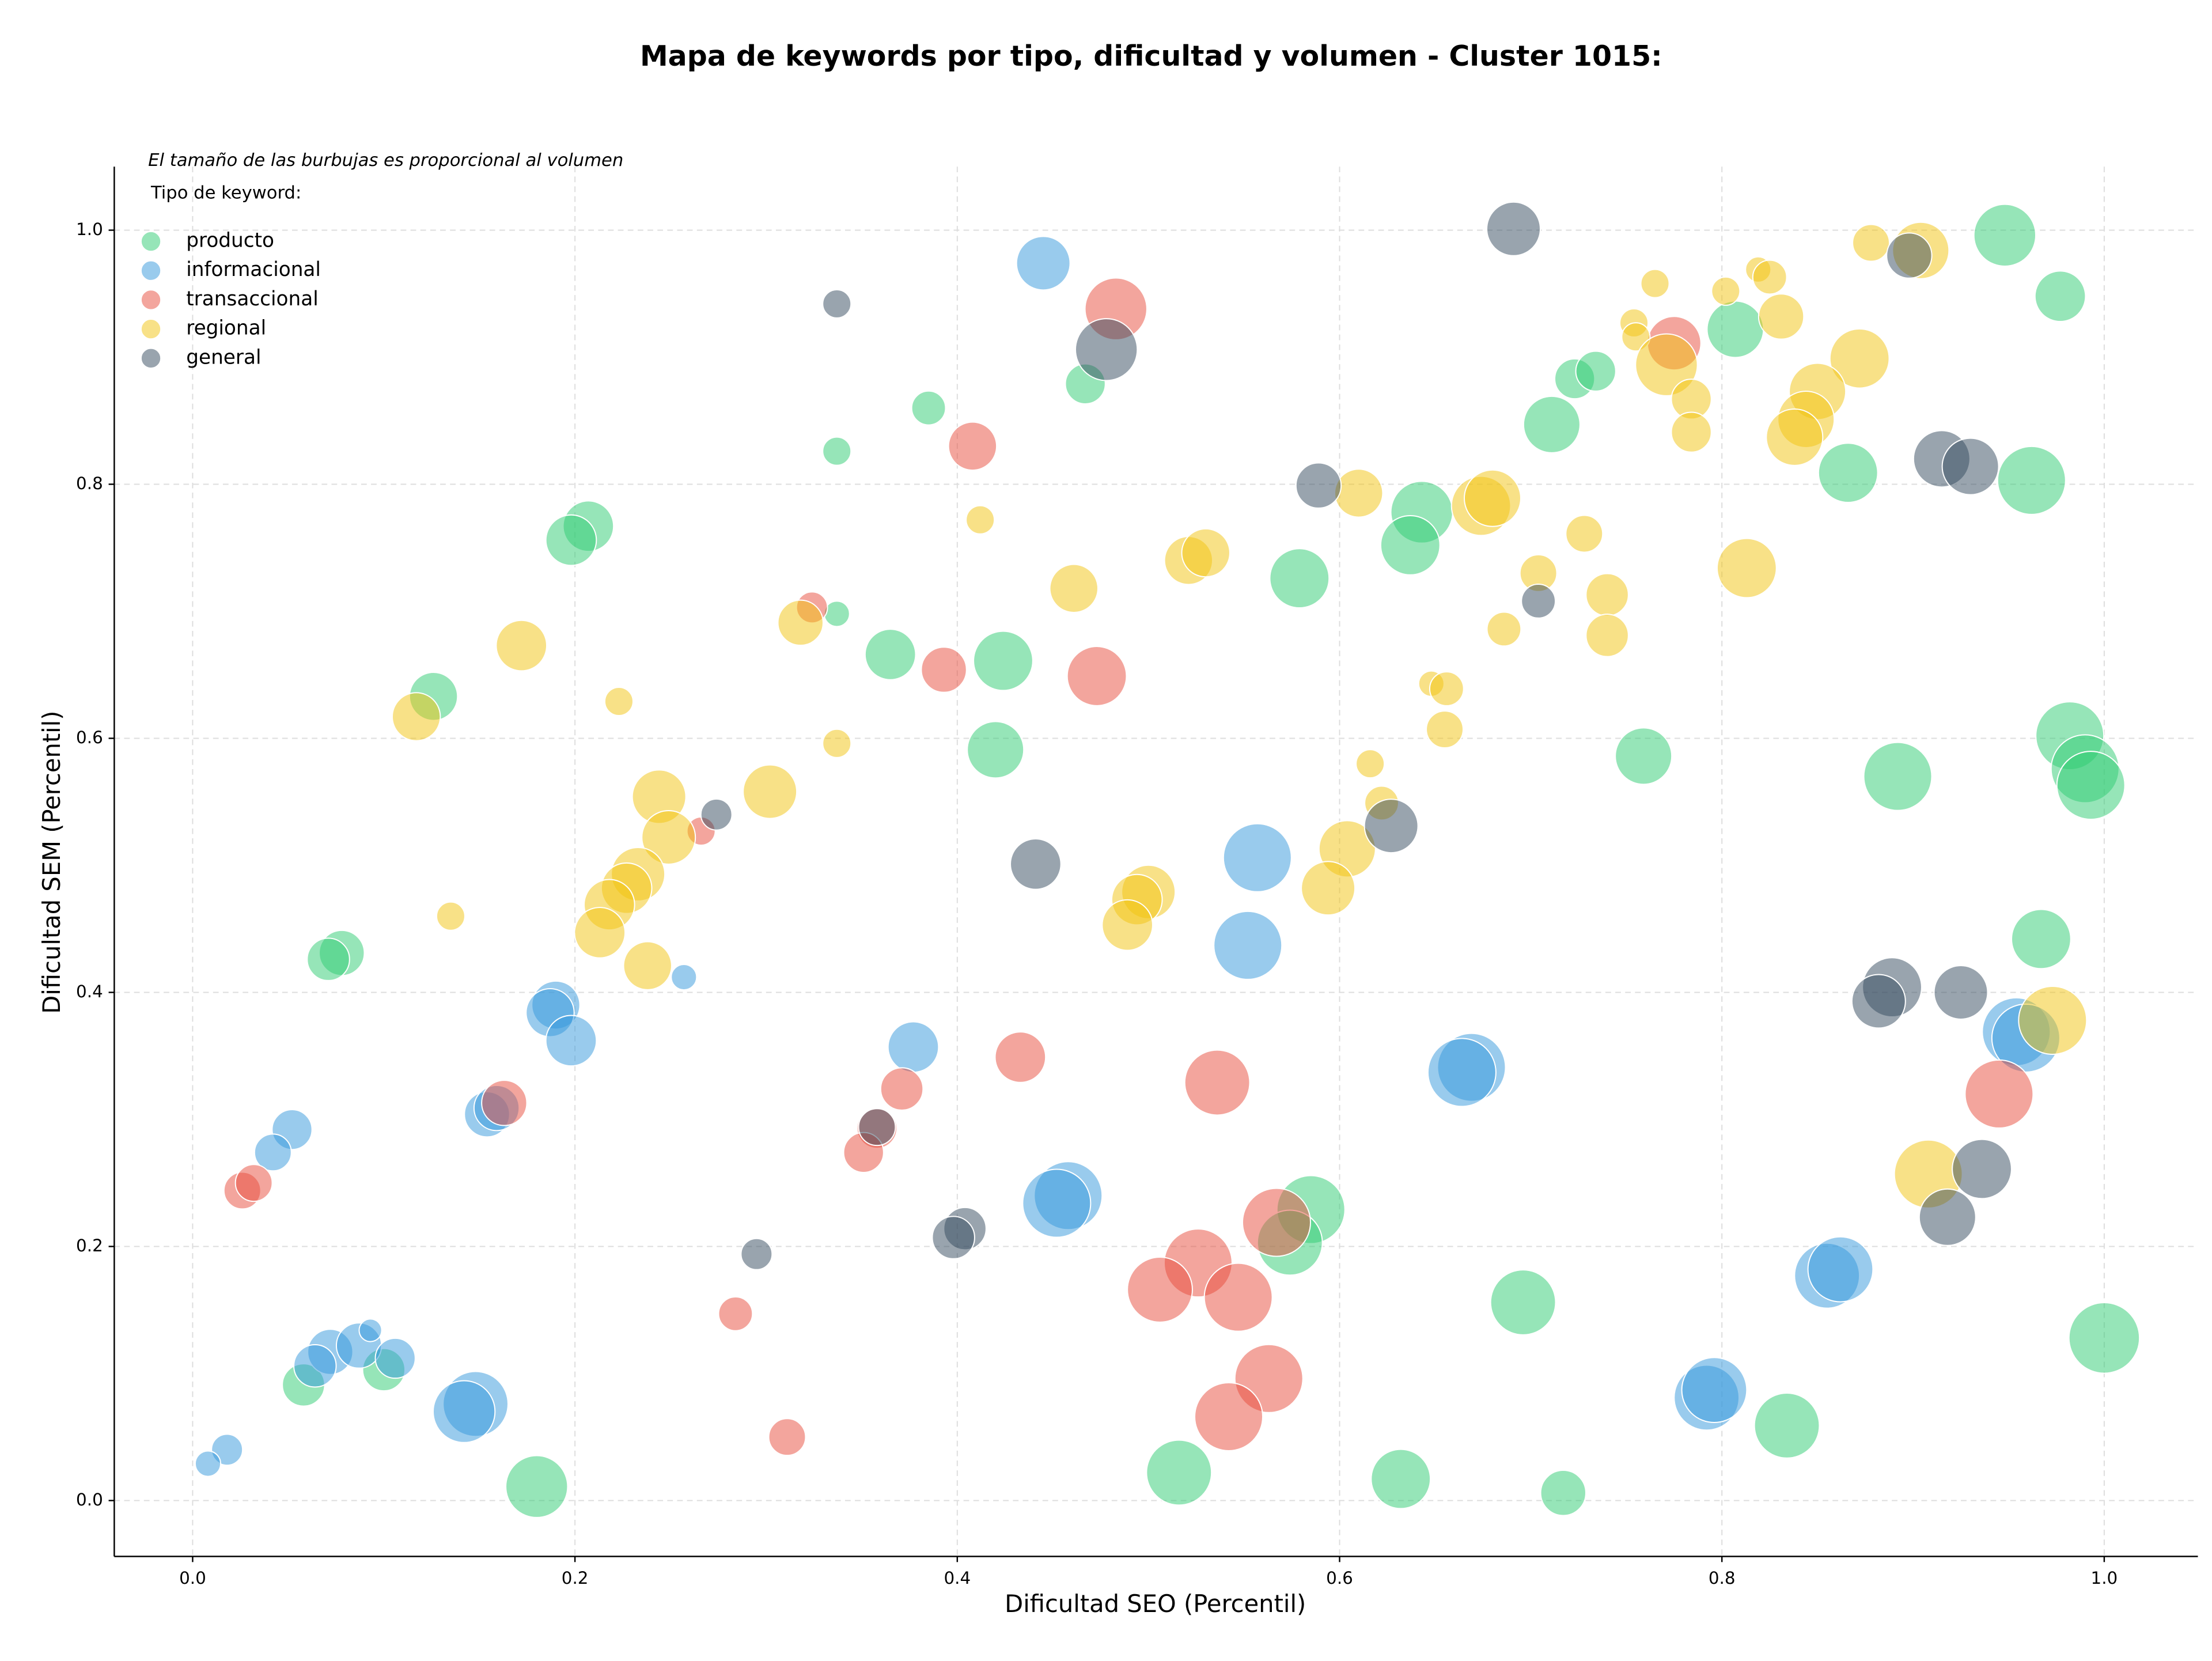 This screenshot has height=1661, width=2212. What do you see at coordinates (230, 240) in the screenshot?
I see `legend-label: producto` at bounding box center [230, 240].